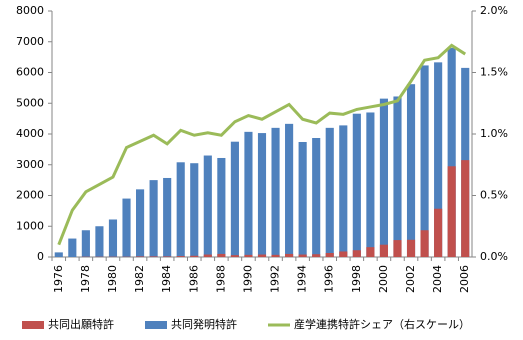  I want to click on x-tick-label: 1976, so click(58, 279).